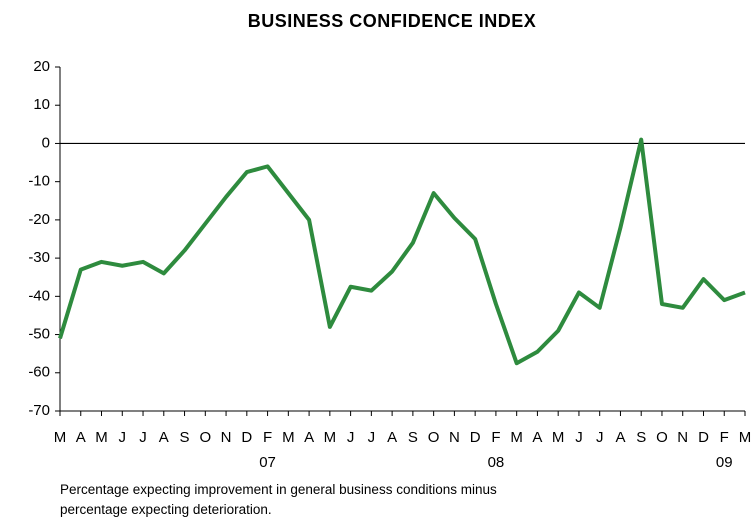  Describe the element at coordinates (166, 509) in the screenshot. I see `note-line: percentage expecting deterioration.` at that location.